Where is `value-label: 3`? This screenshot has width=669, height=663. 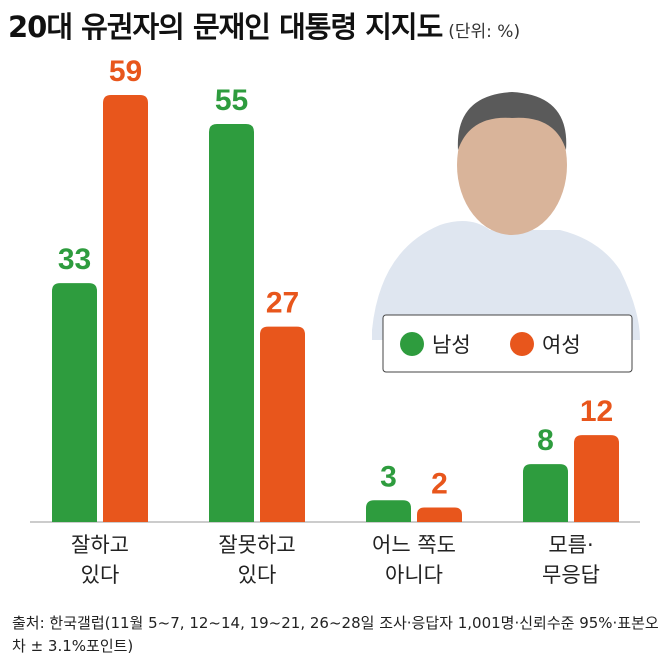 value-label: 3 is located at coordinates (388, 476).